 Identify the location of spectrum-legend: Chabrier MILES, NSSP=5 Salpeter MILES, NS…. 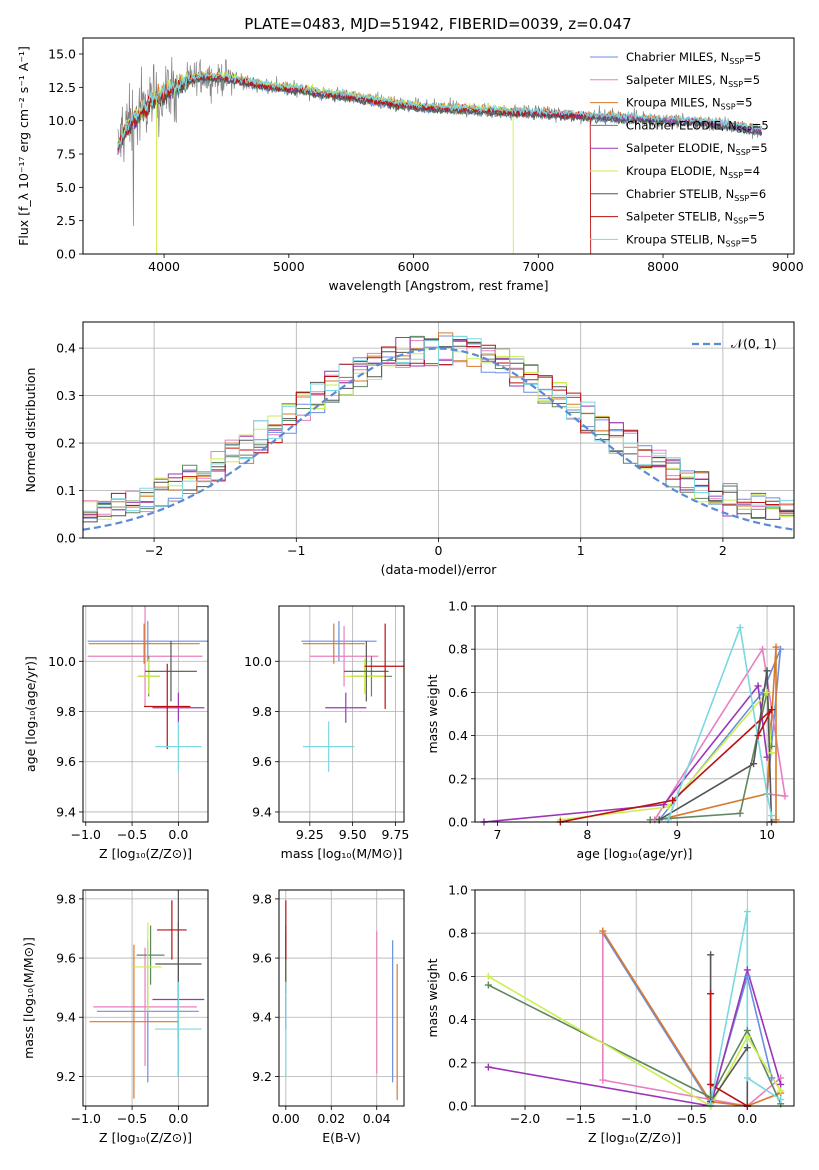
(679, 149).